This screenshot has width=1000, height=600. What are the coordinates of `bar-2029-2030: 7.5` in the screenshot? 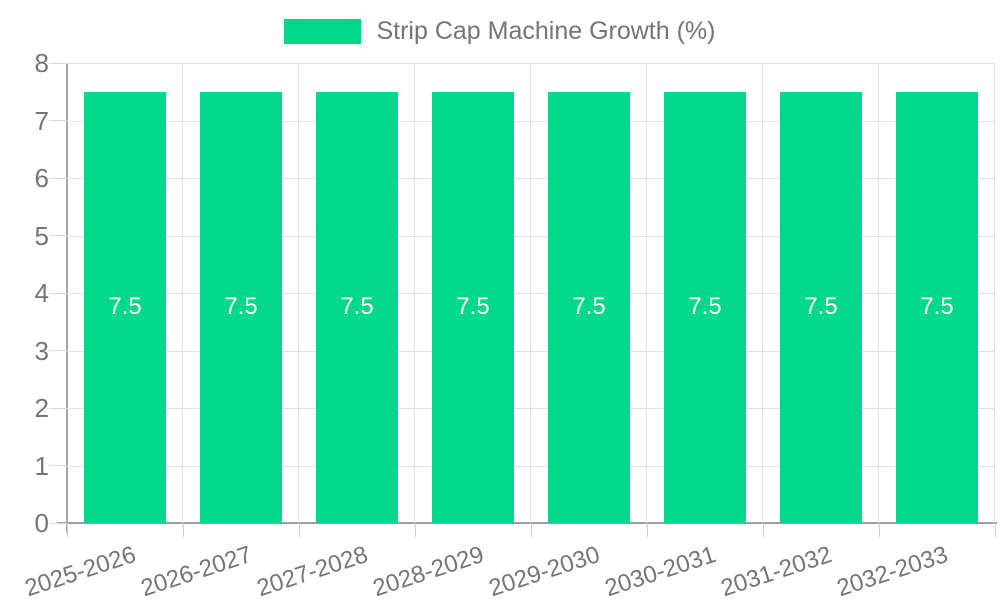 It's located at (589, 307).